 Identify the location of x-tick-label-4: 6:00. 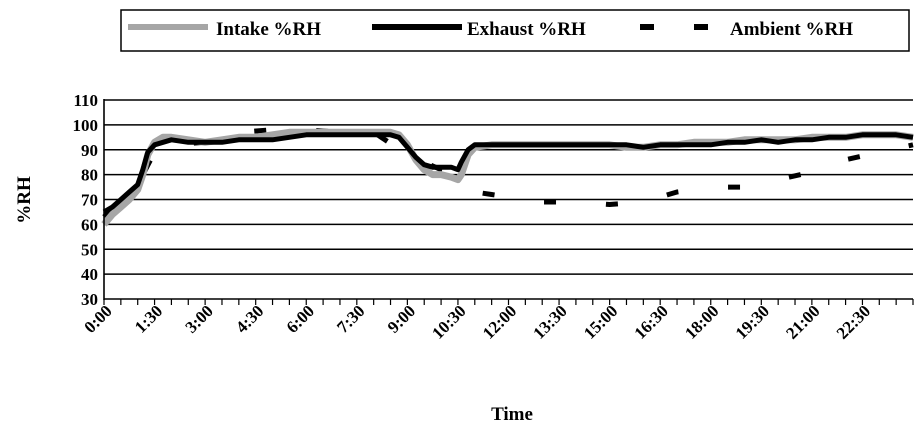
(300, 318).